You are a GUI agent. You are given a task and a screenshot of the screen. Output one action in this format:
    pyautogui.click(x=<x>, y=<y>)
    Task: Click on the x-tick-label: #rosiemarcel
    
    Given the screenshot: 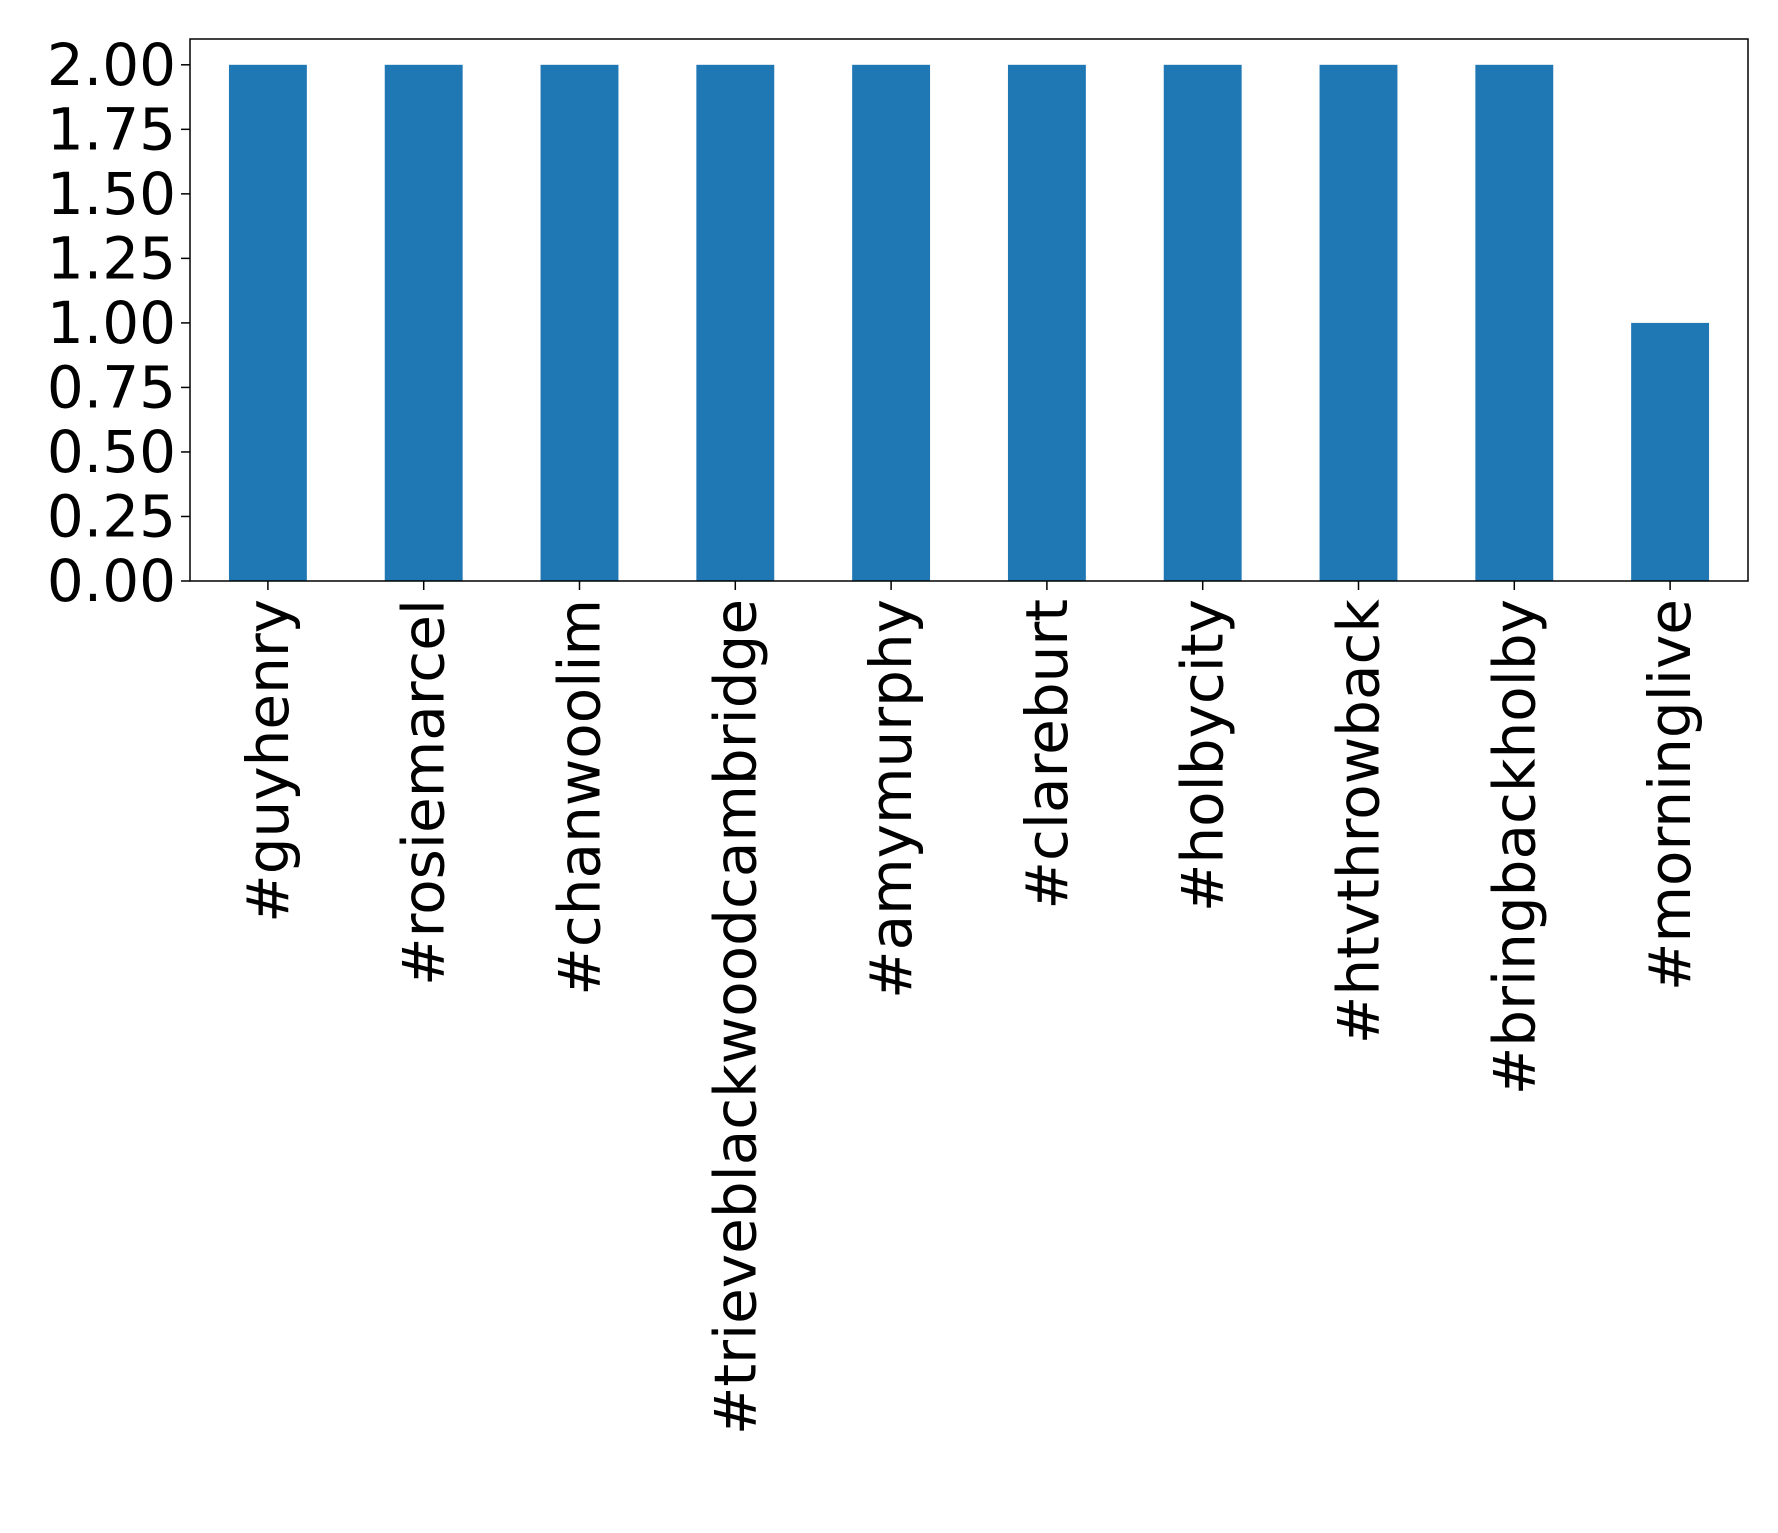 What is the action you would take?
    pyautogui.click(x=424, y=792)
    